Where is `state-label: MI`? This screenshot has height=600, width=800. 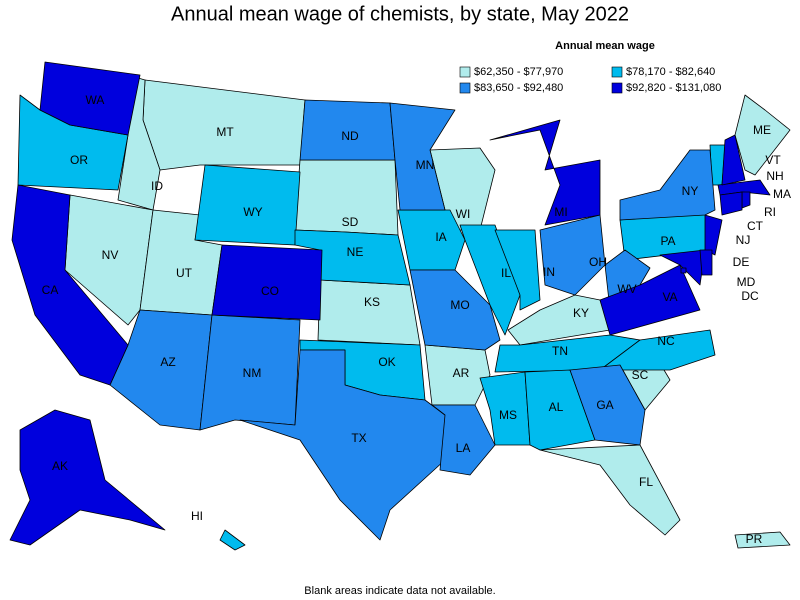
state-label: MI is located at coordinates (560, 212).